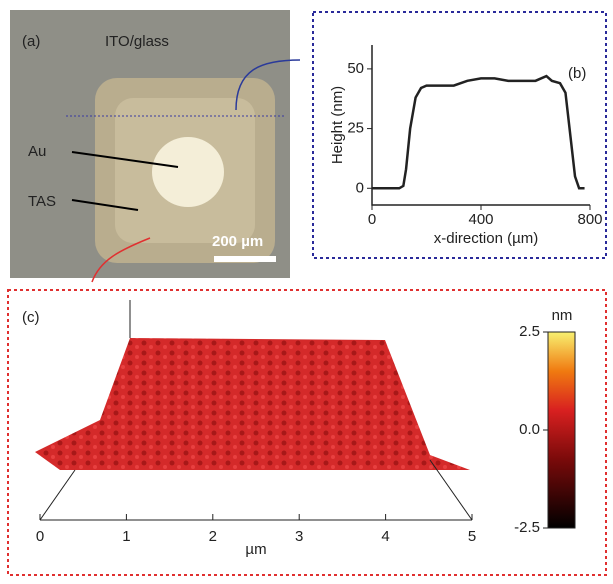  What do you see at coordinates (31, 317) in the screenshot?
I see `panel-label: (c)` at bounding box center [31, 317].